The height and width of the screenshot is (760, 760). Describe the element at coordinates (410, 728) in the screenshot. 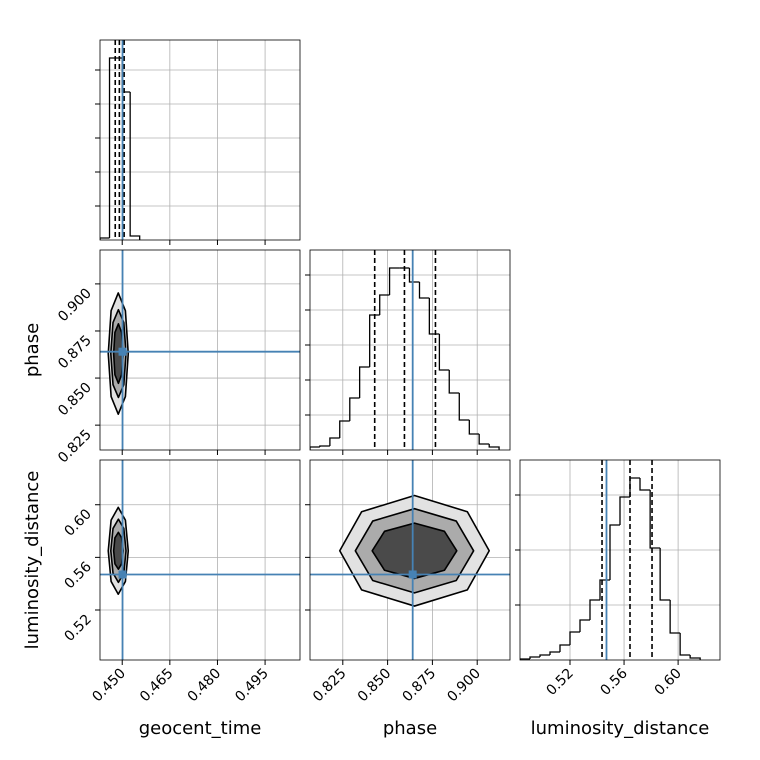

I see `x-axis-label: phase` at that location.